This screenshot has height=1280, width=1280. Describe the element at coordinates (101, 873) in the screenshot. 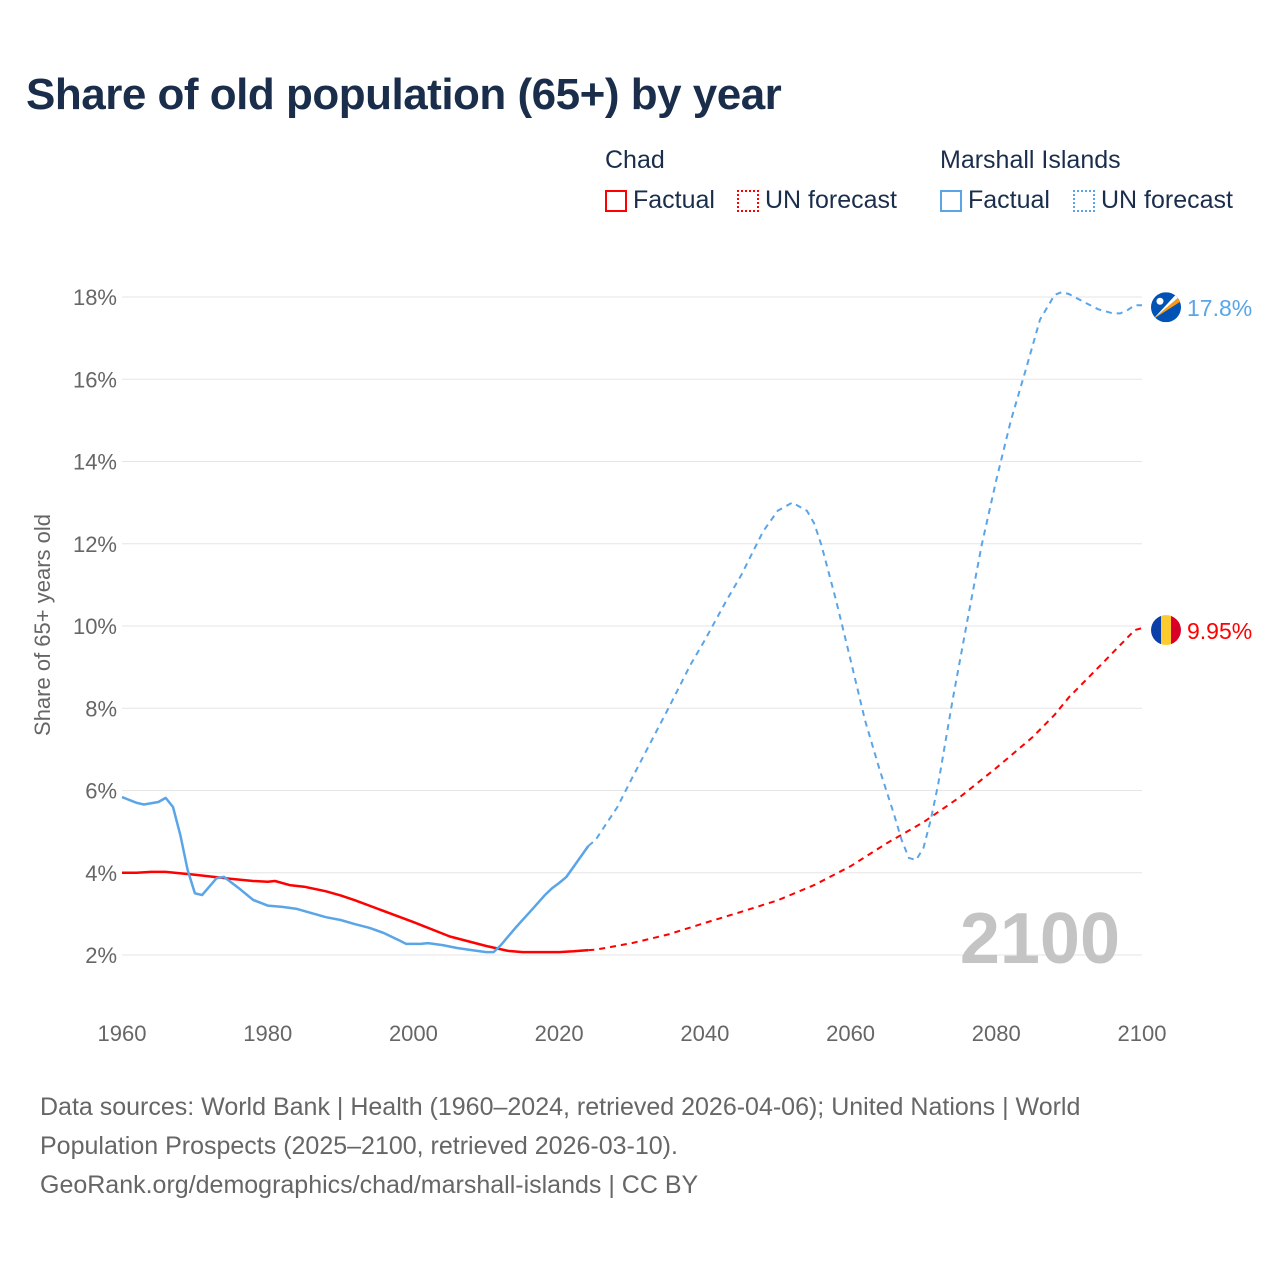

I see `y-tick-label: 4%` at that location.